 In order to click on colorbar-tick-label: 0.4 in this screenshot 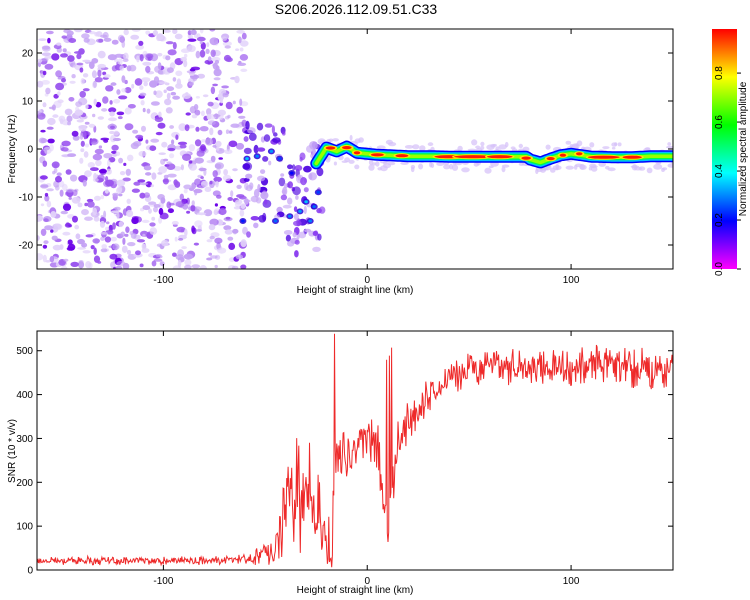, I will do `click(719, 171)`.